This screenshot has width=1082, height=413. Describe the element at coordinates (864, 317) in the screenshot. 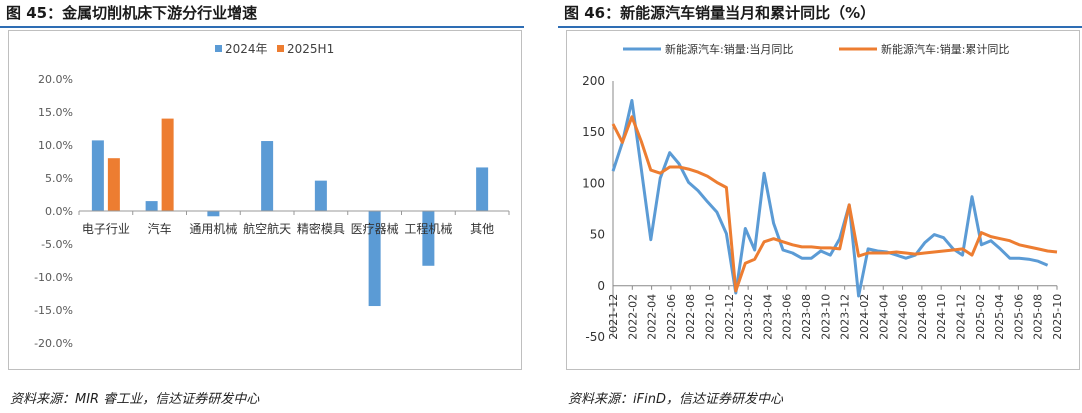

I see `line-x-tick-label: 2024-02` at that location.